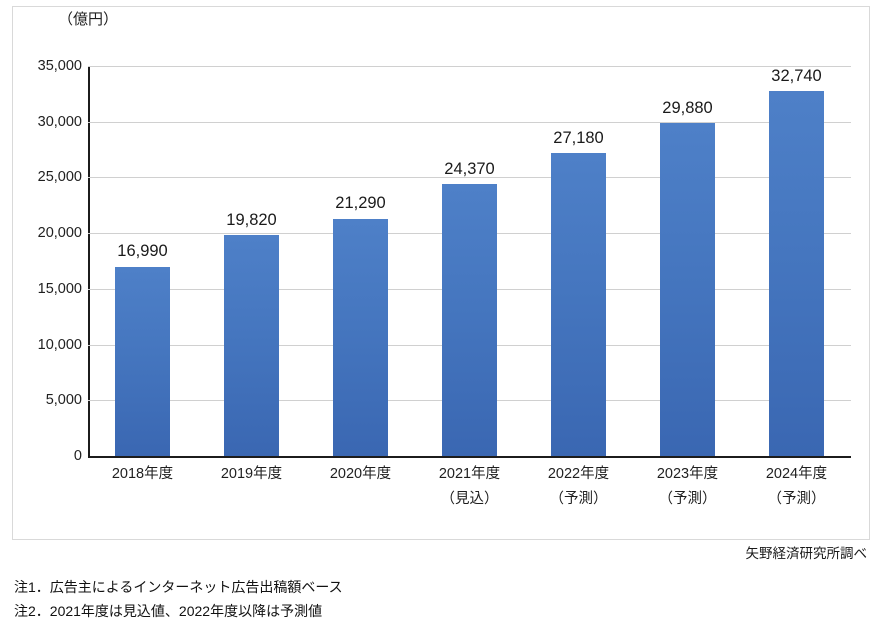  I want to click on bar-slot: 27,180, so click(578, 261).